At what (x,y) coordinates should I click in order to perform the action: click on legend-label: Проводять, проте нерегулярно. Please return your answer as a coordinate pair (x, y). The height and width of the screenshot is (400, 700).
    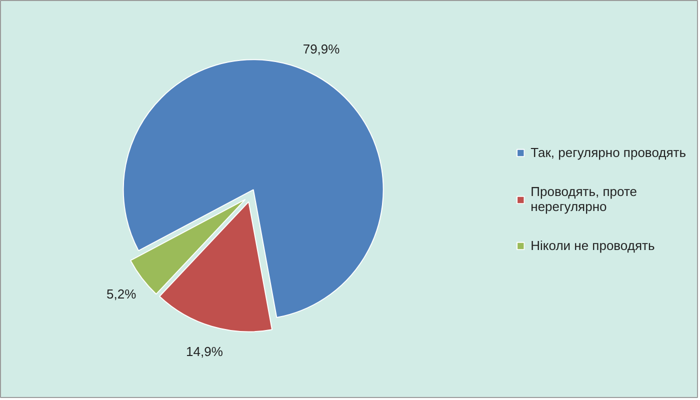
    Looking at the image, I should click on (583, 199).